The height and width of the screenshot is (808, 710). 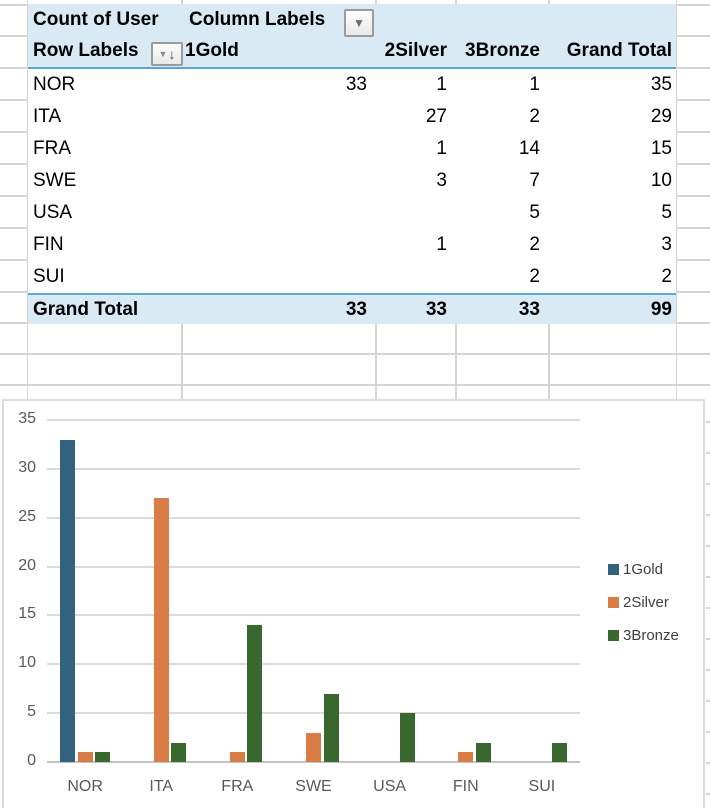 I want to click on sort-descending-icon: ↓, so click(x=172, y=54).